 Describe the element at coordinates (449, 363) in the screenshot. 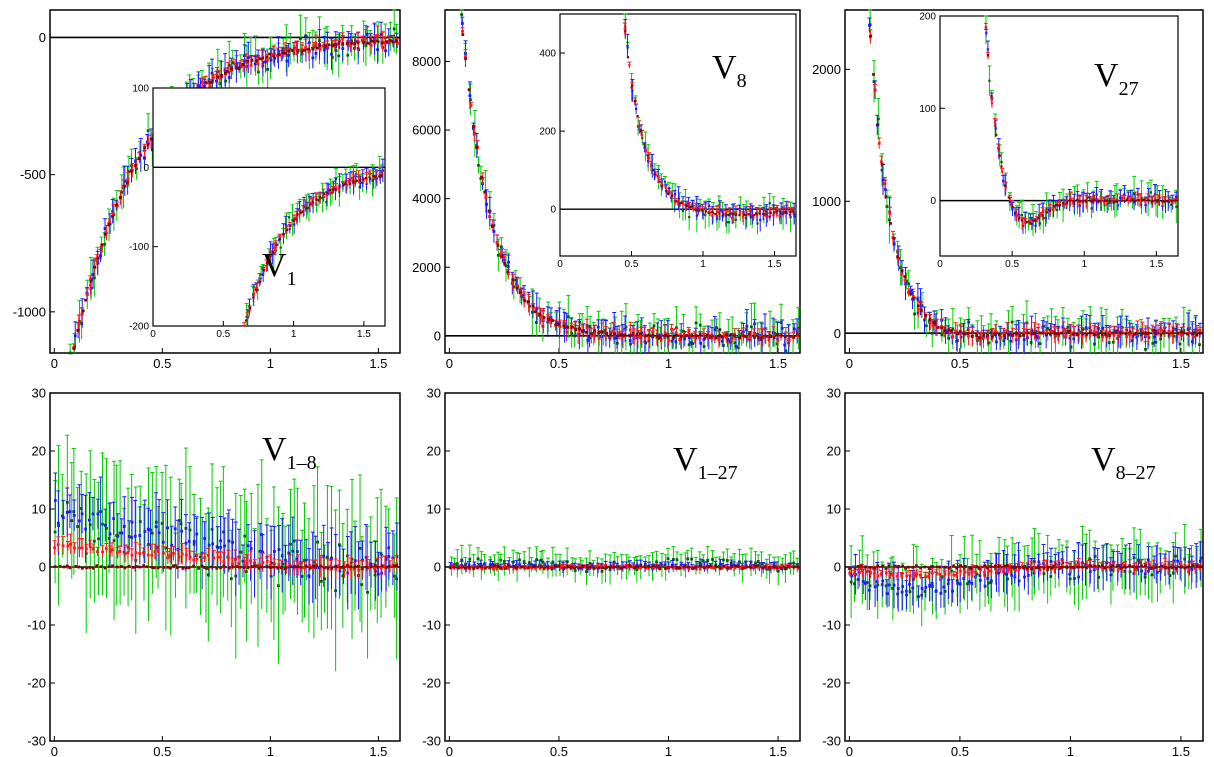

I see `panel-p2-axes-xtick-label: 0` at that location.